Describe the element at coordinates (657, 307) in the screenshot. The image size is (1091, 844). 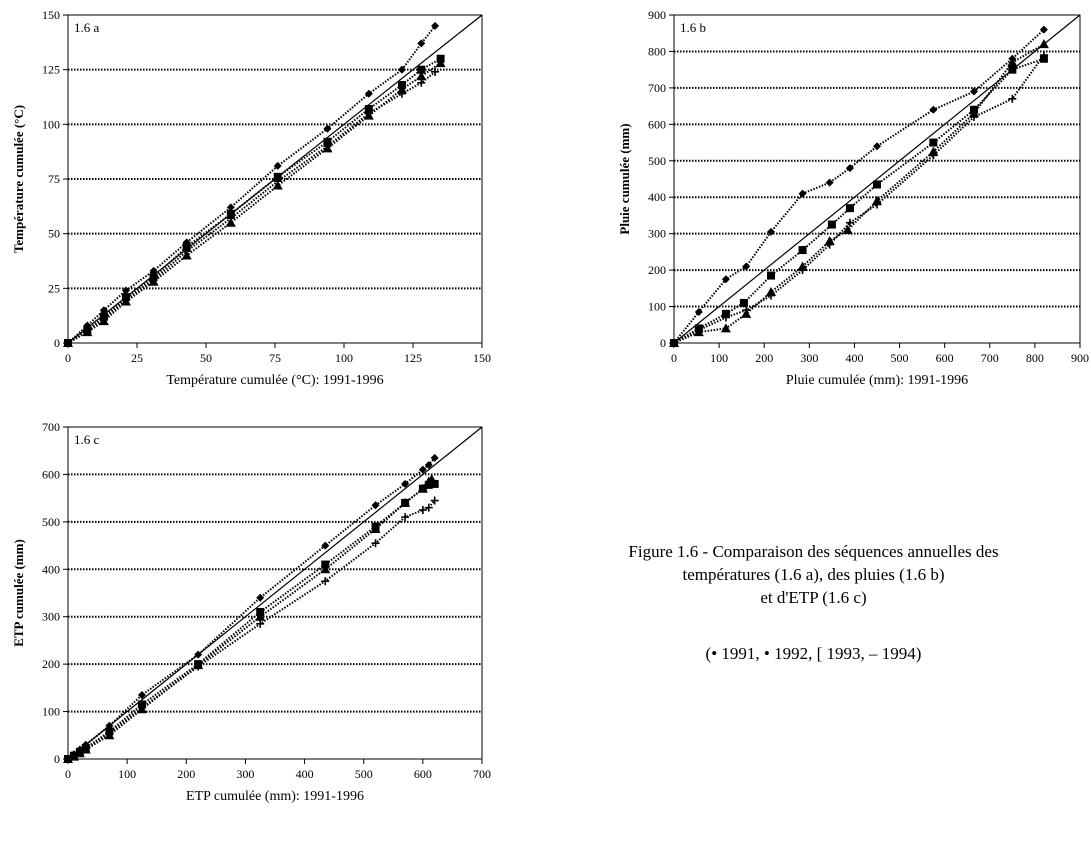
I see `y-tick-label: 100` at that location.